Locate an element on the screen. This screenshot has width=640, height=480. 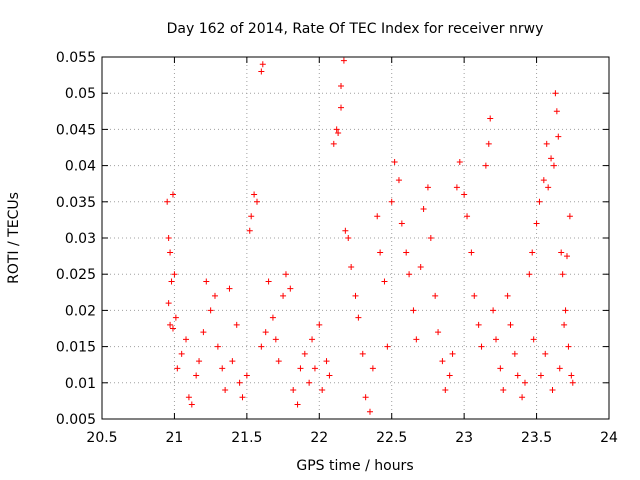
x-tick-labels: 20.5 21 21.5 22 22.5 23 23.5 24 is located at coordinates (352, 438).